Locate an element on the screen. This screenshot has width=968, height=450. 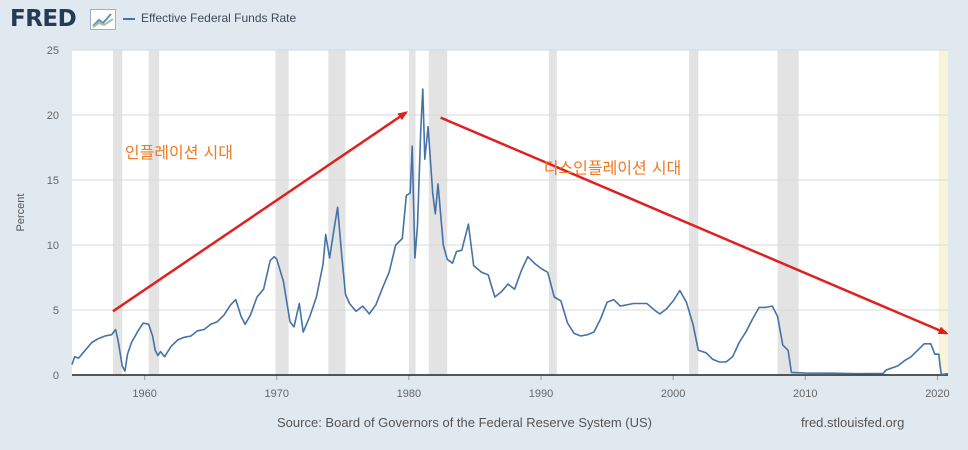
x-tick-label: 2000 is located at coordinates (673, 394).